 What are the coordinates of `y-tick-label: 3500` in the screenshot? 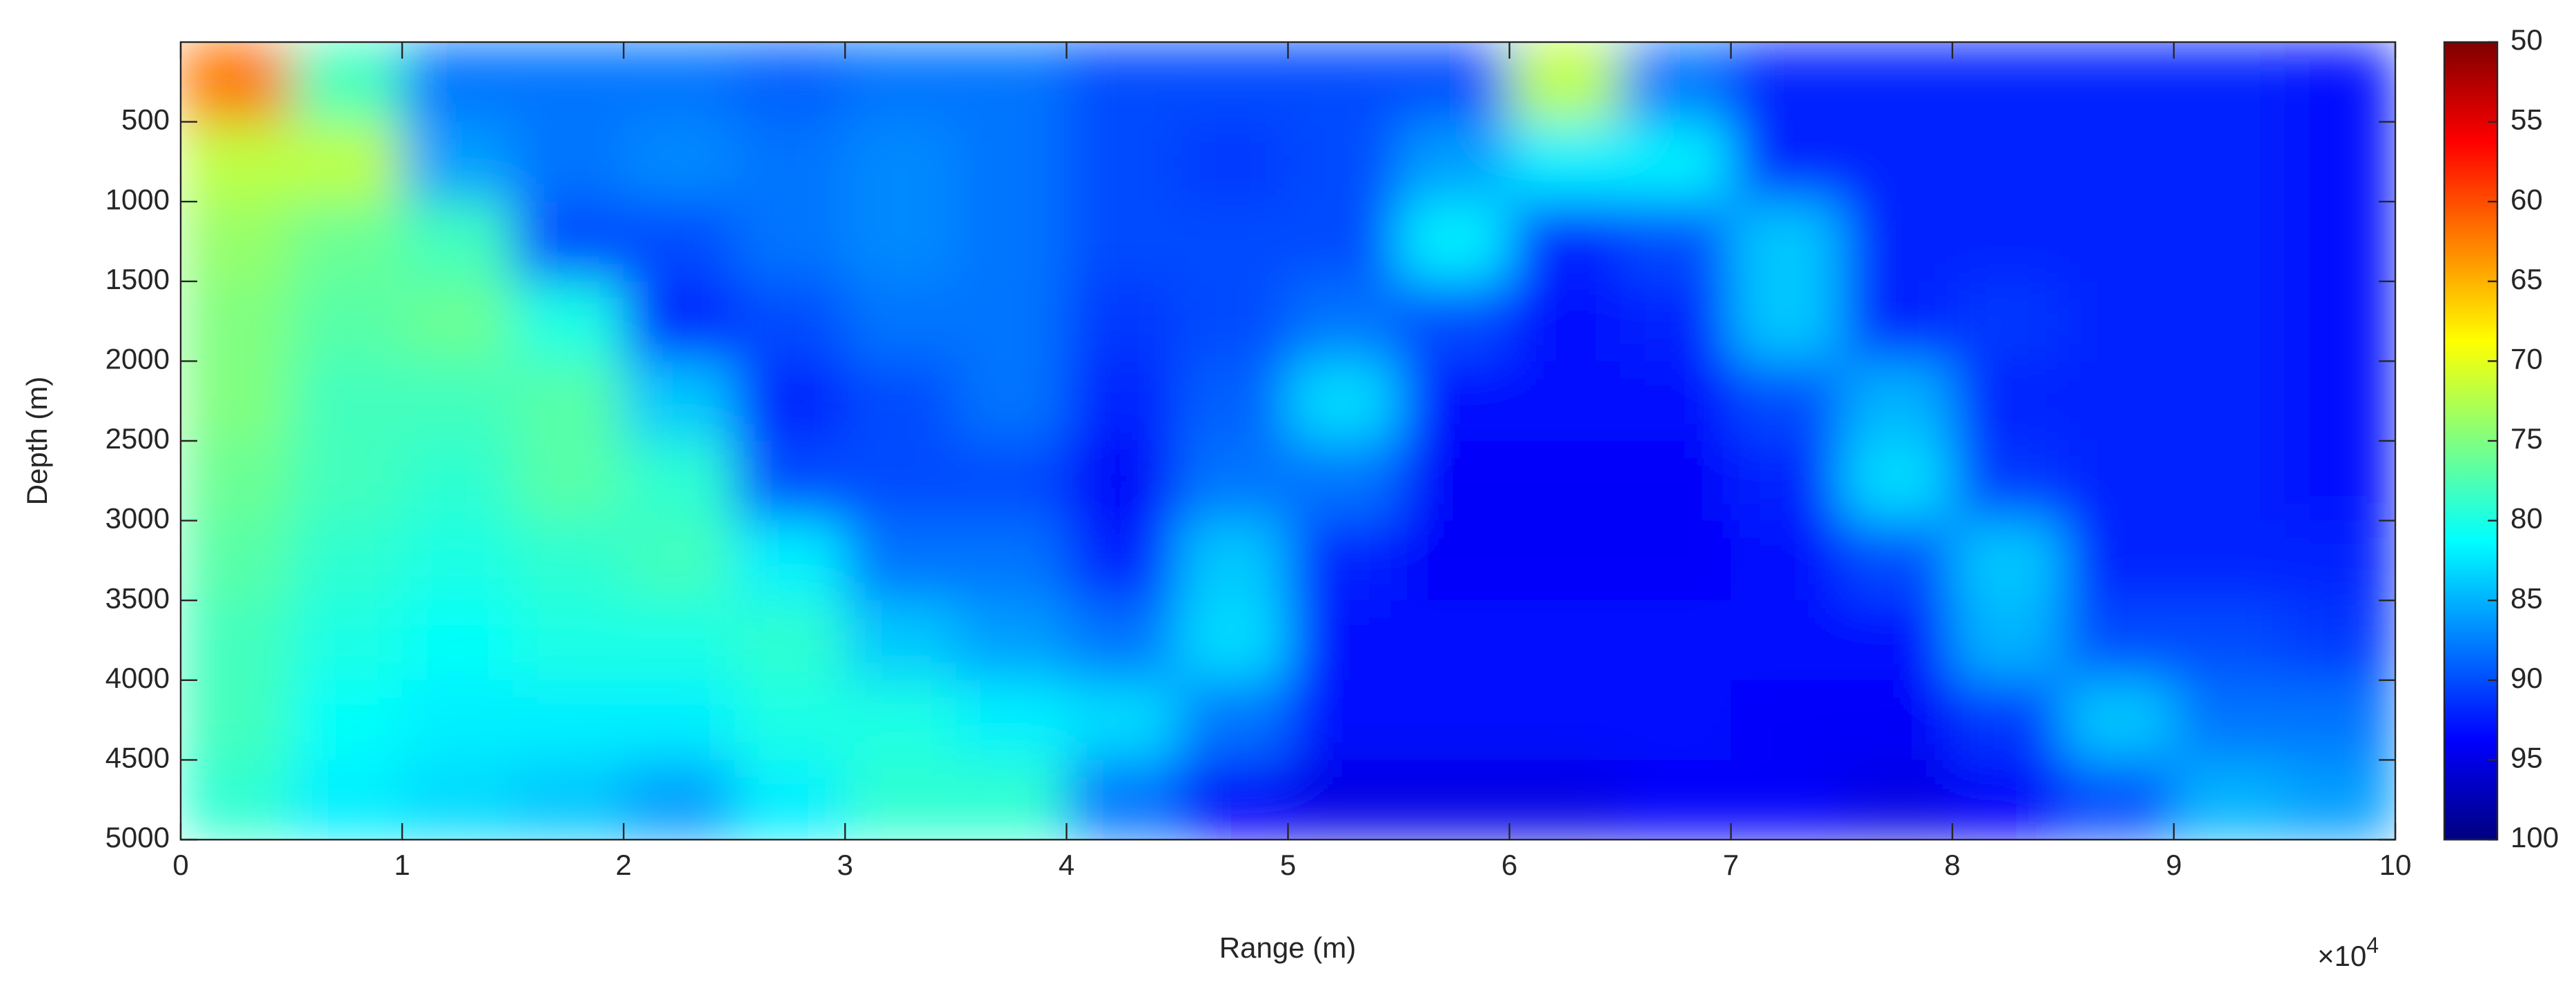 It's located at (138, 598).